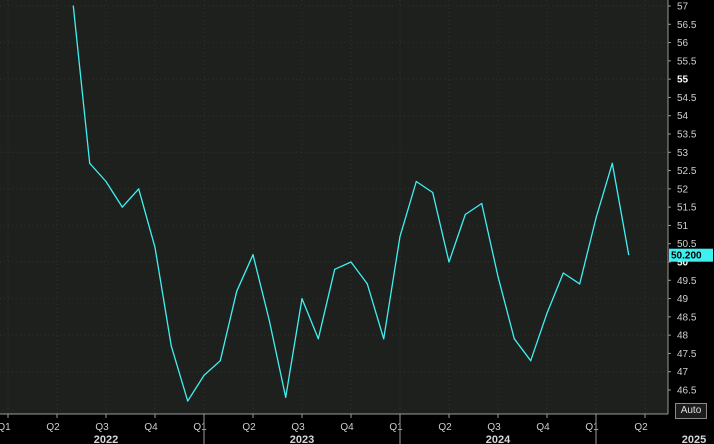 Image resolution: width=714 pixels, height=444 pixels. I want to click on y-tick-label: 48.5, so click(687, 317).